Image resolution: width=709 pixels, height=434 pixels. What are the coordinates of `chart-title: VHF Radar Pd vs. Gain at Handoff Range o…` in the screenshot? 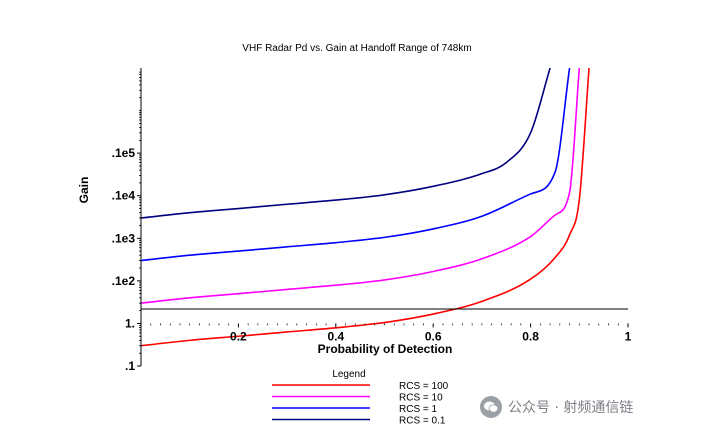 It's located at (356, 48).